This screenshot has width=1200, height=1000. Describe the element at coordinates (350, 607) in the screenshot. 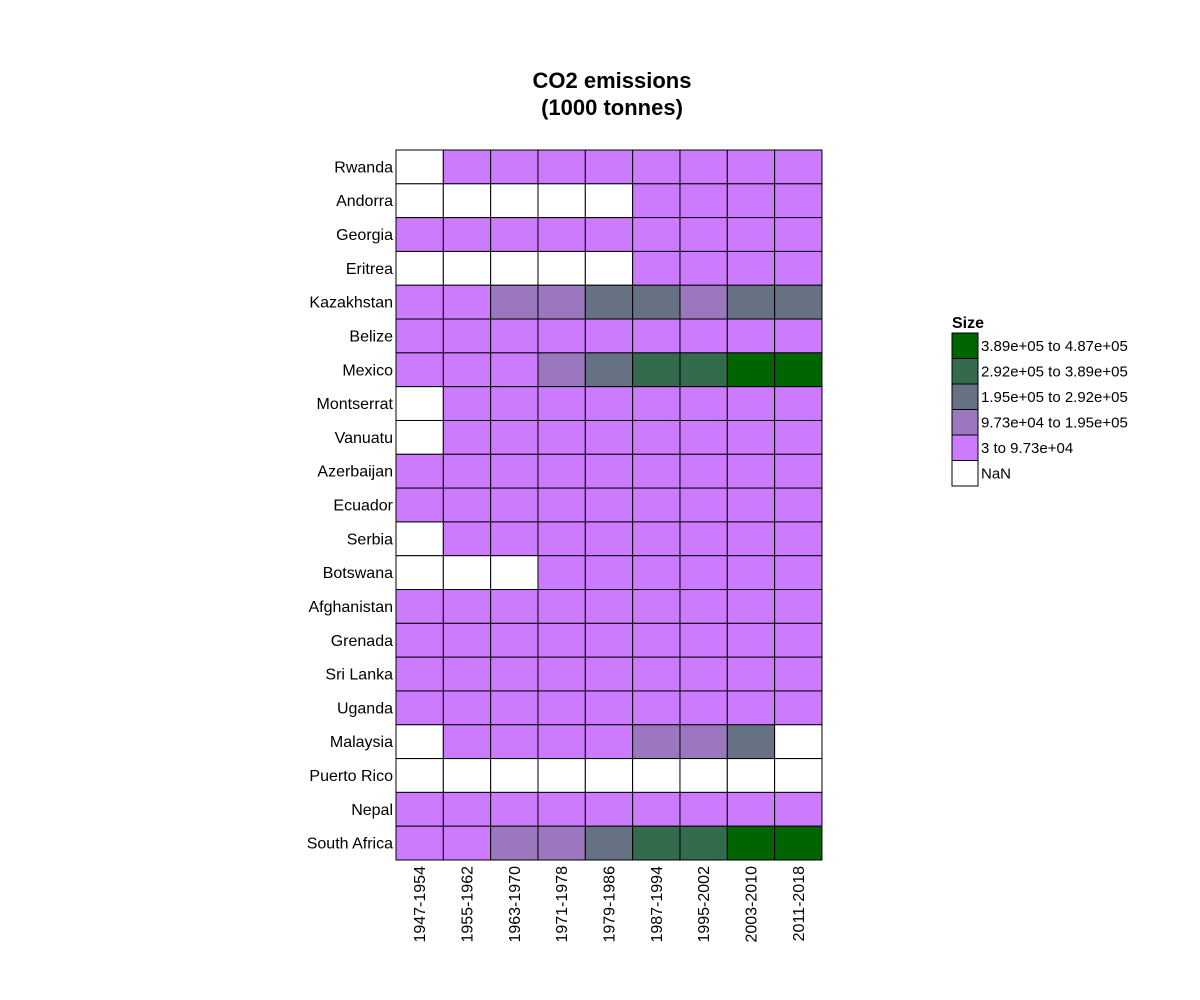

I see `row-label: Afghanistan` at that location.